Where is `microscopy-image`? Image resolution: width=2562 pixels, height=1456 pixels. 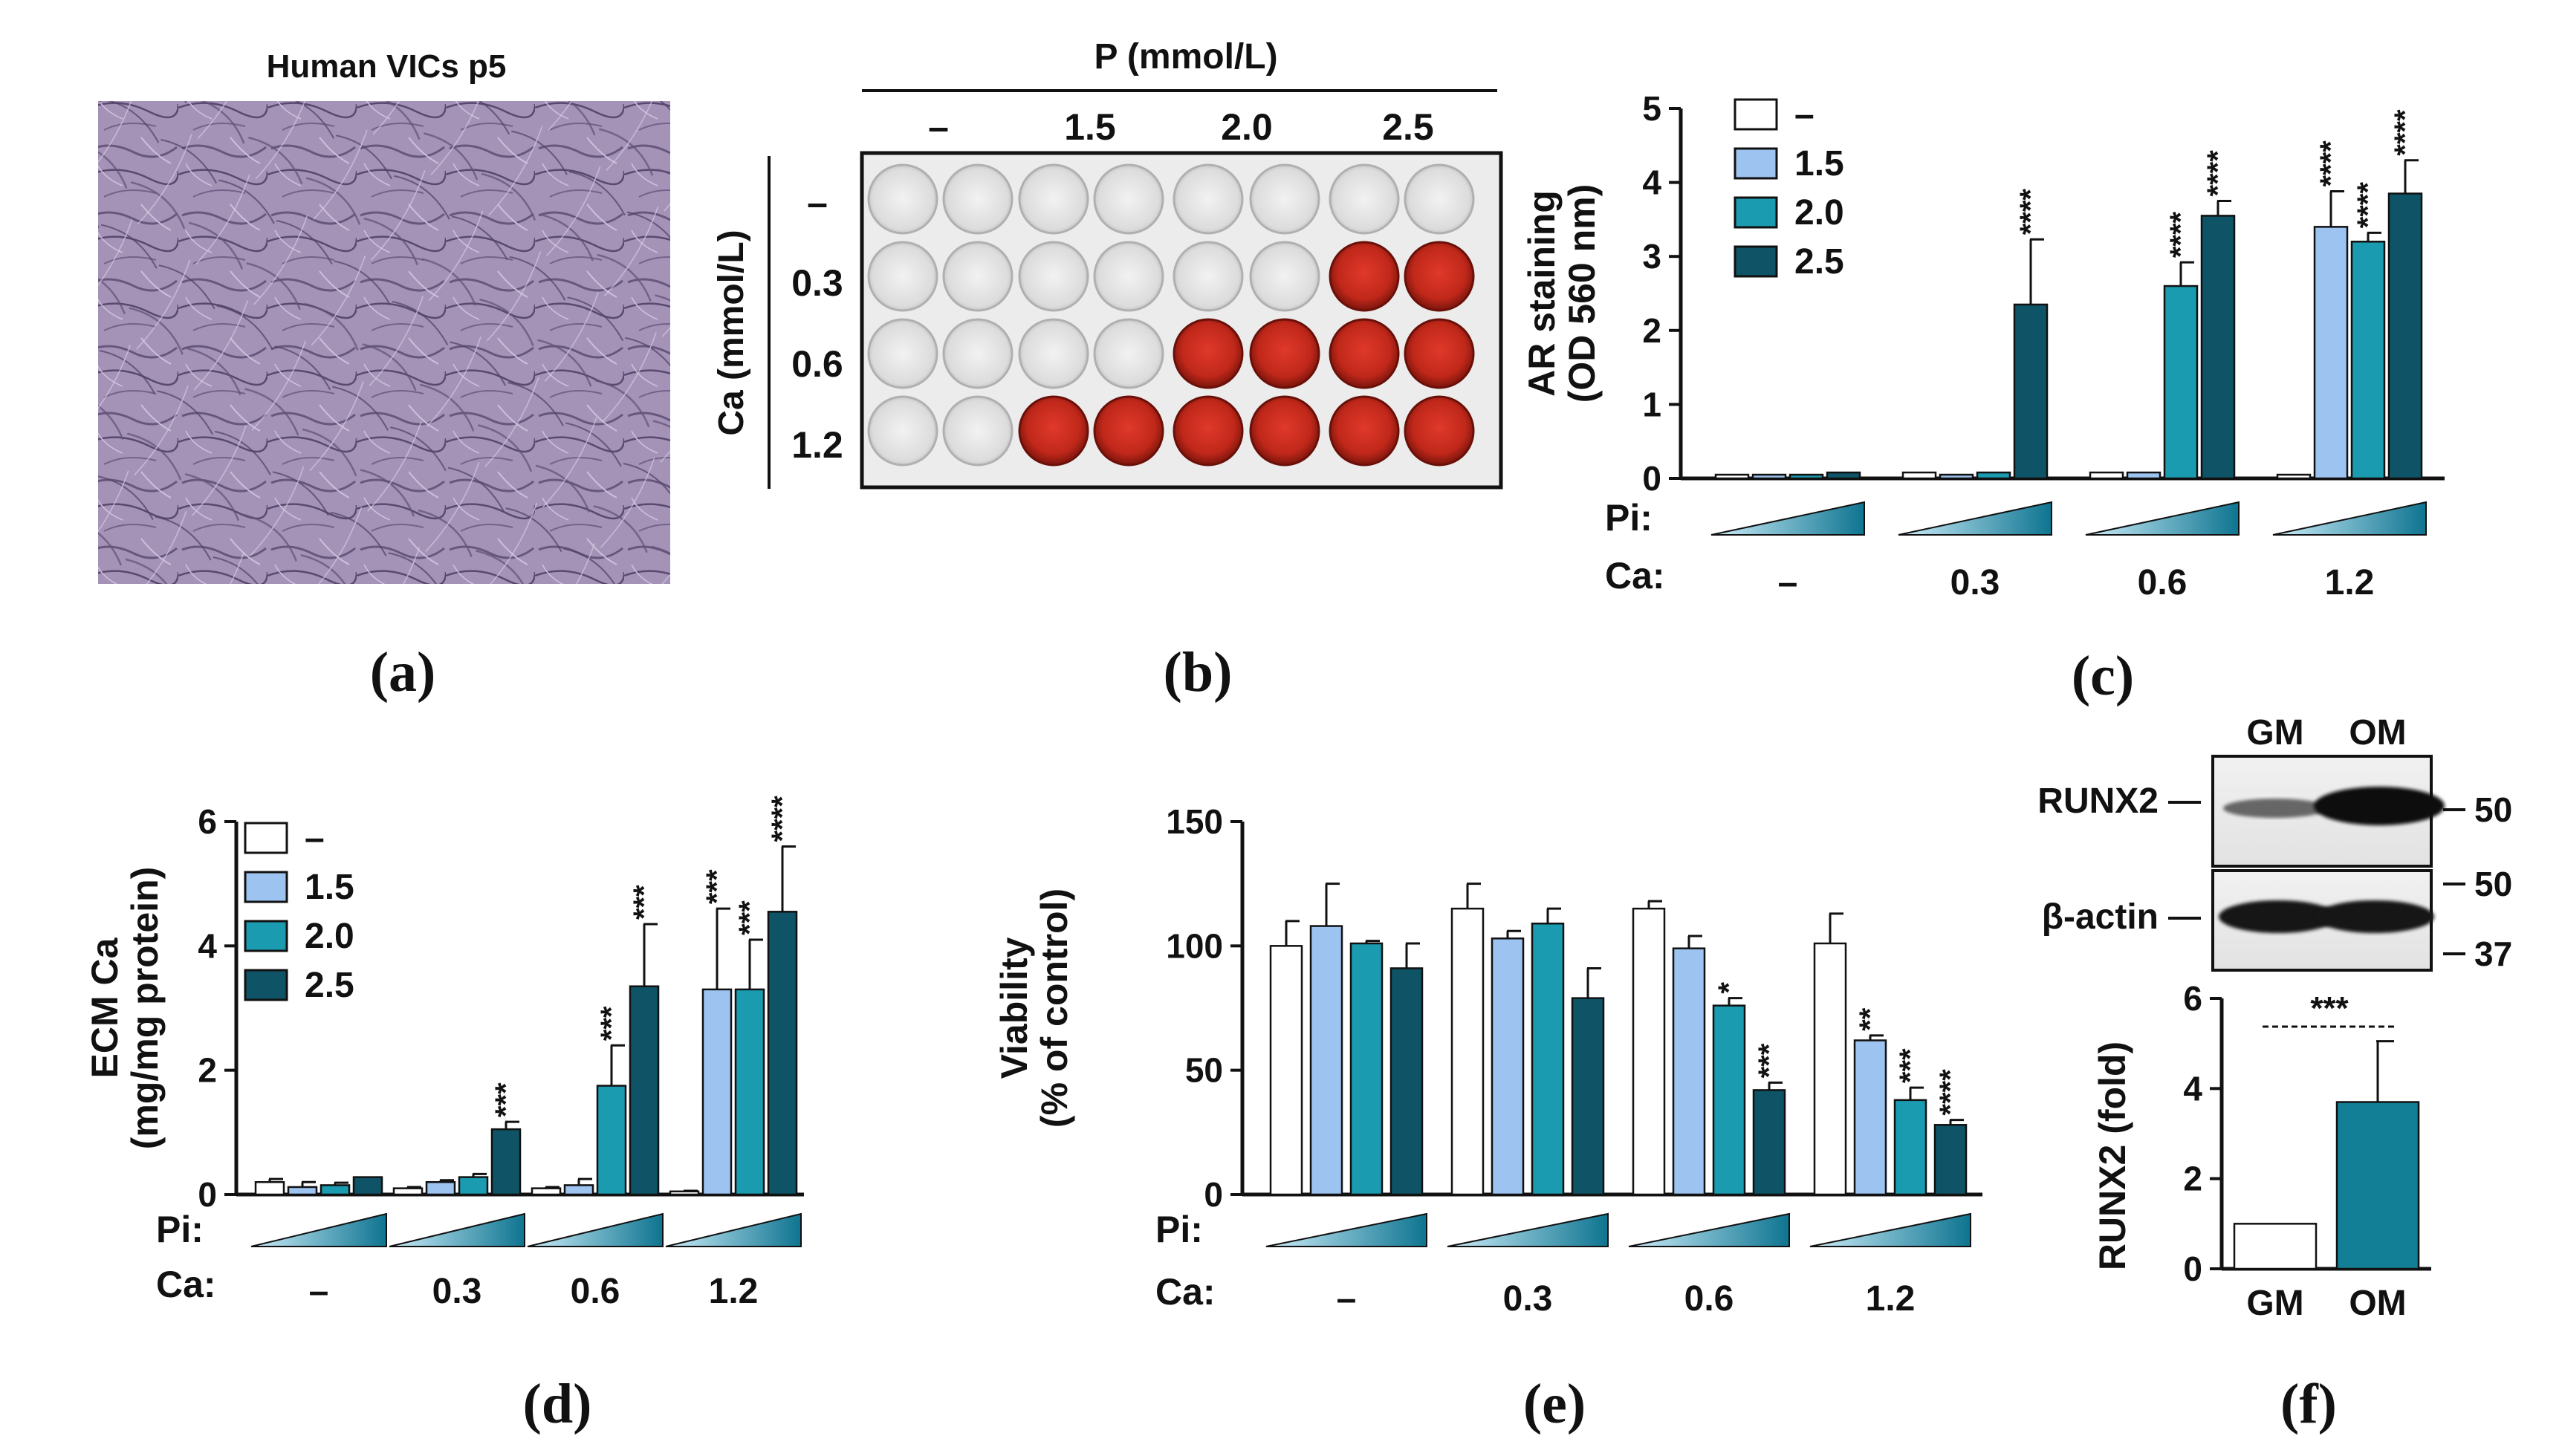 microscopy-image is located at coordinates (384, 342).